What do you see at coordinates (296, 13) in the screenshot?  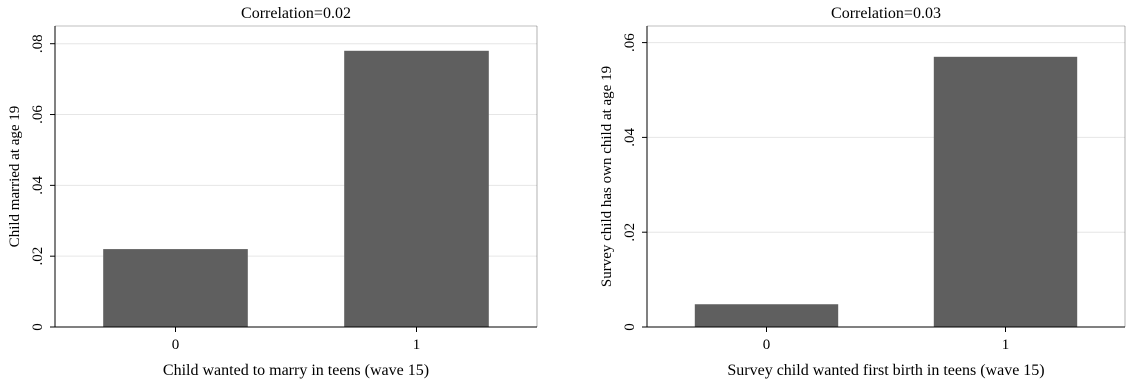 I see `chart-title: Correlation=0.02` at bounding box center [296, 13].